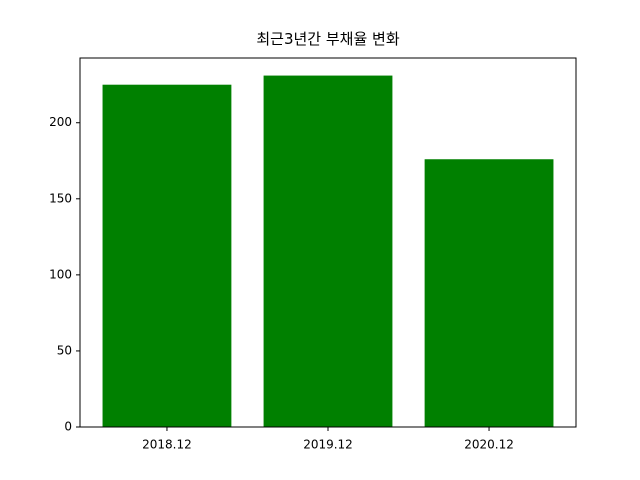 Image resolution: width=640 pixels, height=480 pixels. Describe the element at coordinates (68, 427) in the screenshot. I see `y-tick-label: 0` at that location.